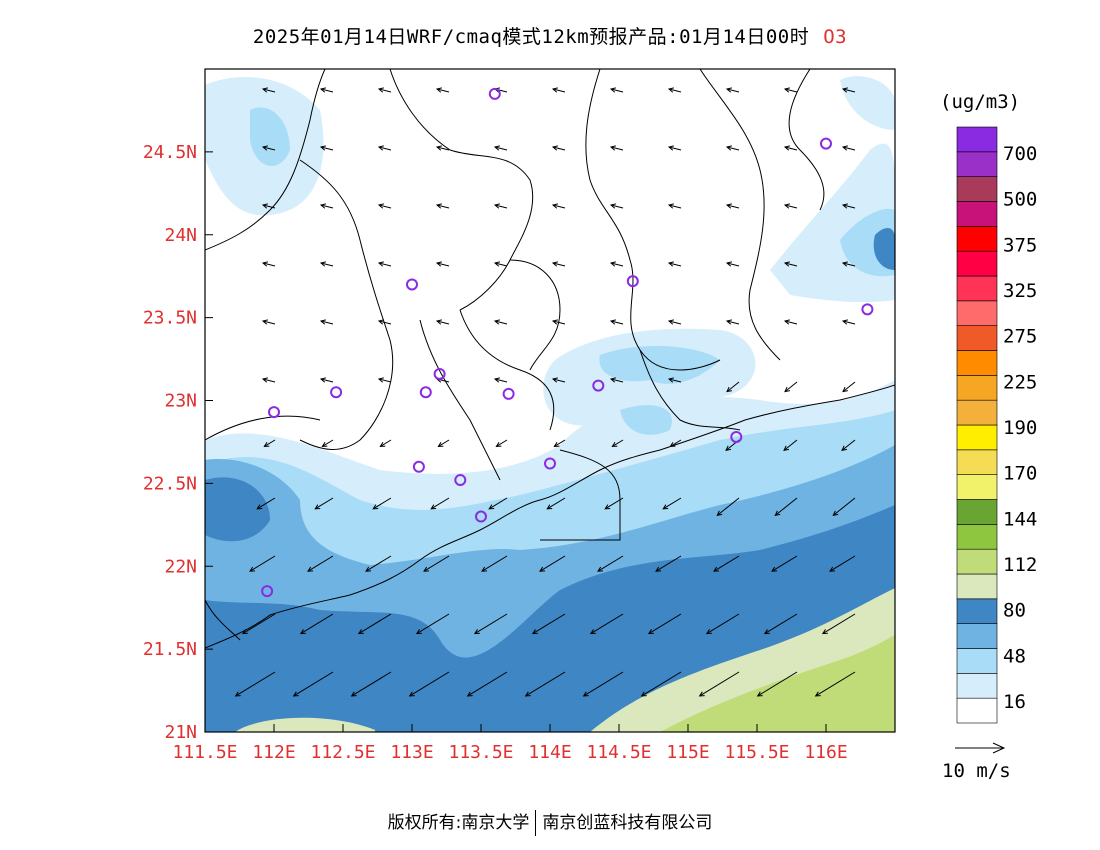 Image resolution: width=1100 pixels, height=850 pixels. What do you see at coordinates (976, 762) in the screenshot?
I see `wind-reference: 10 m/s` at bounding box center [976, 762].